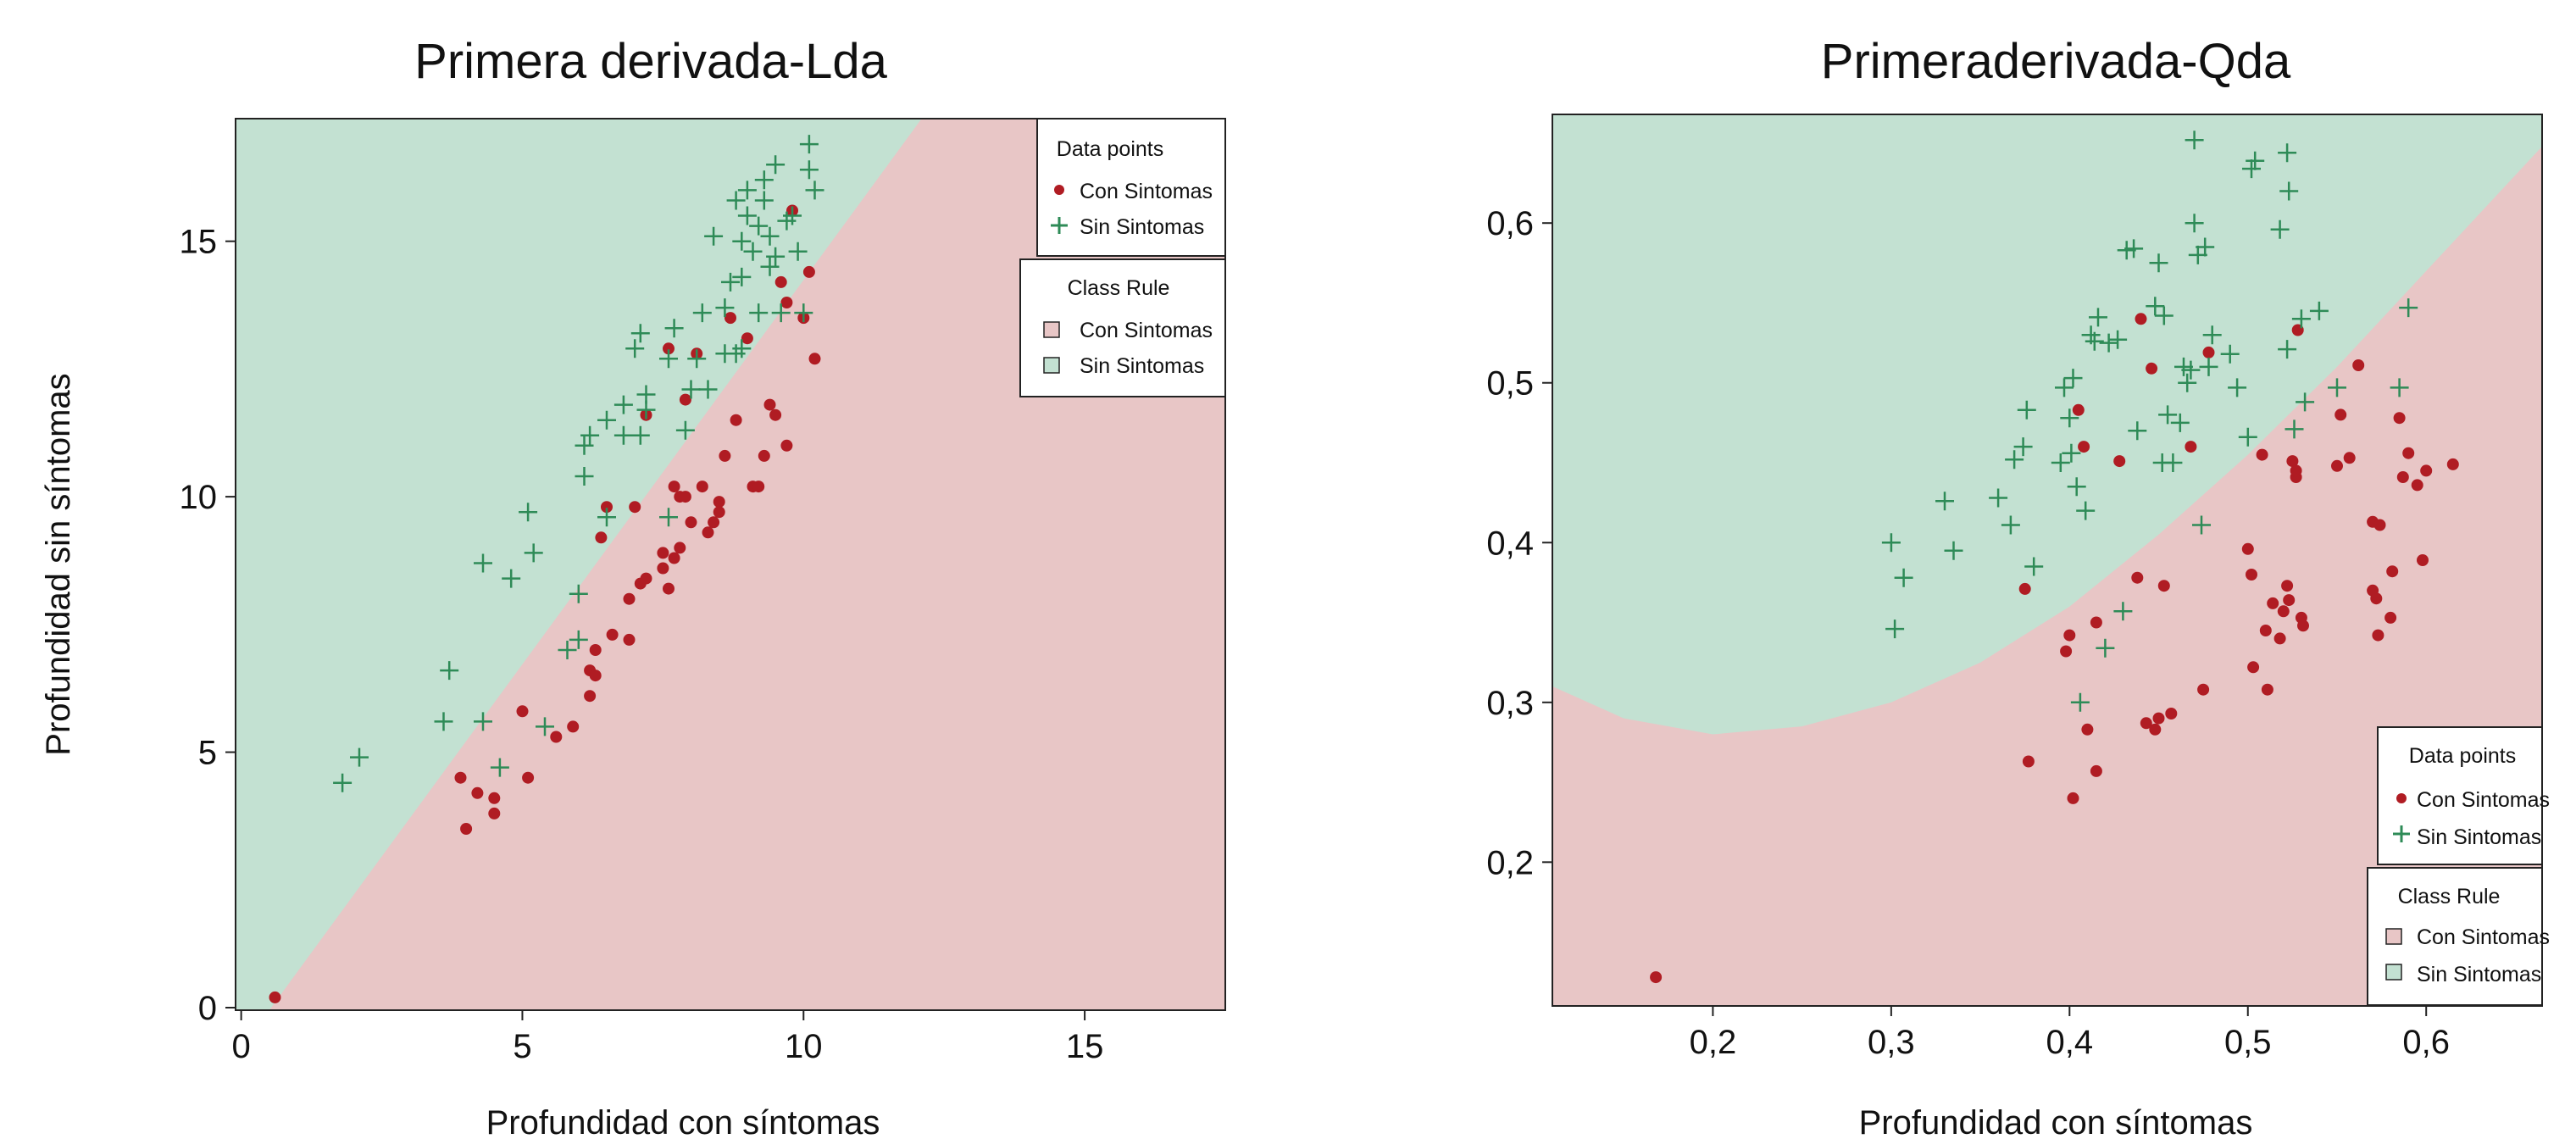 This screenshot has width=2576, height=1139. What do you see at coordinates (1510, 384) in the screenshot?
I see `qda-y-tick-label-3: 0,5` at bounding box center [1510, 384].